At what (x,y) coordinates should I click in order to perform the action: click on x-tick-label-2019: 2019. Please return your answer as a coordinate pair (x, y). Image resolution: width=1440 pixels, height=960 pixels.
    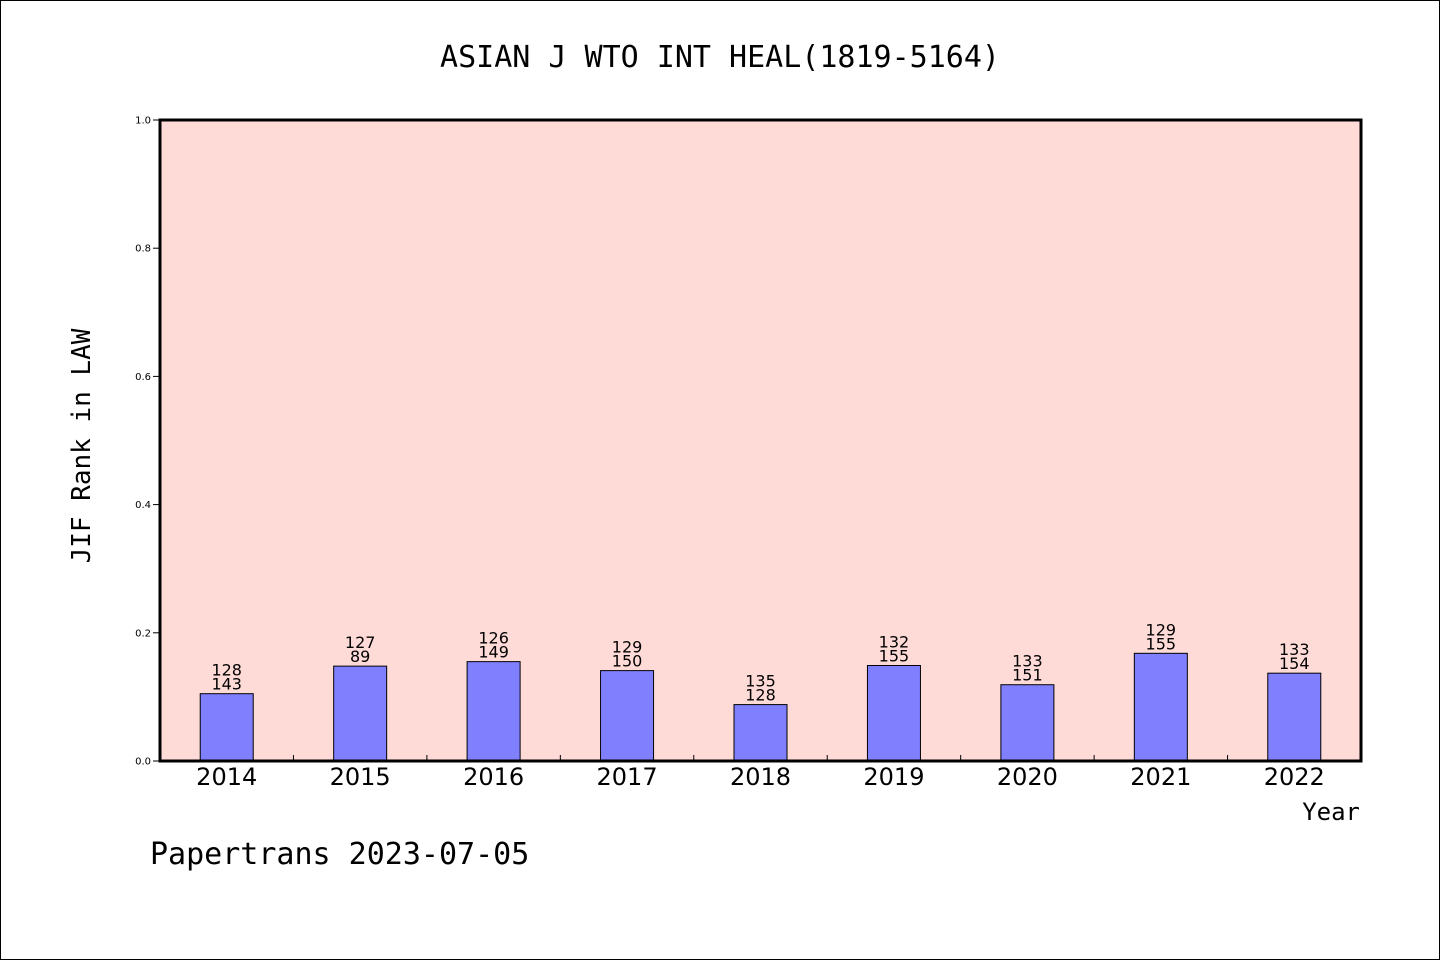
    Looking at the image, I should click on (893, 777).